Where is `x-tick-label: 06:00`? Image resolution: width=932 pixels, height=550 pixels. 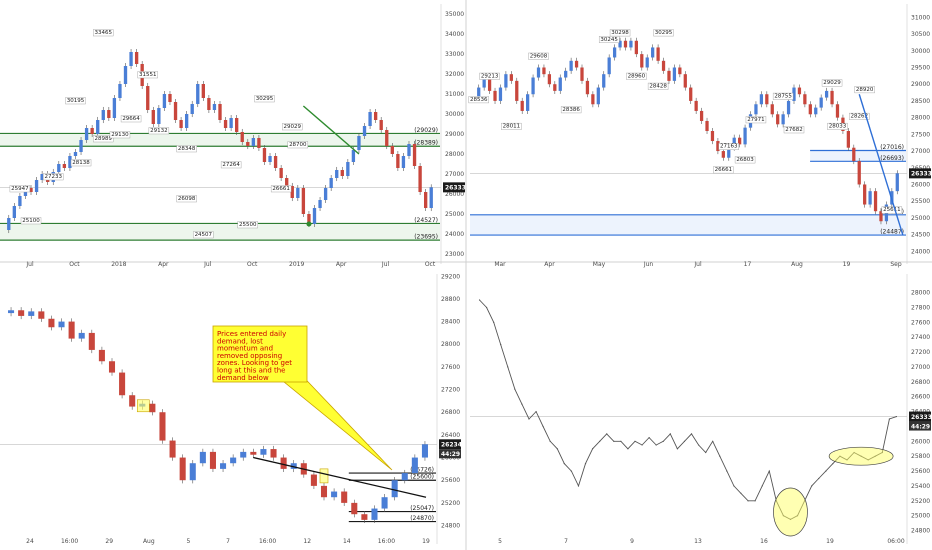 x-tick-label: 06:00 is located at coordinates (895, 541).